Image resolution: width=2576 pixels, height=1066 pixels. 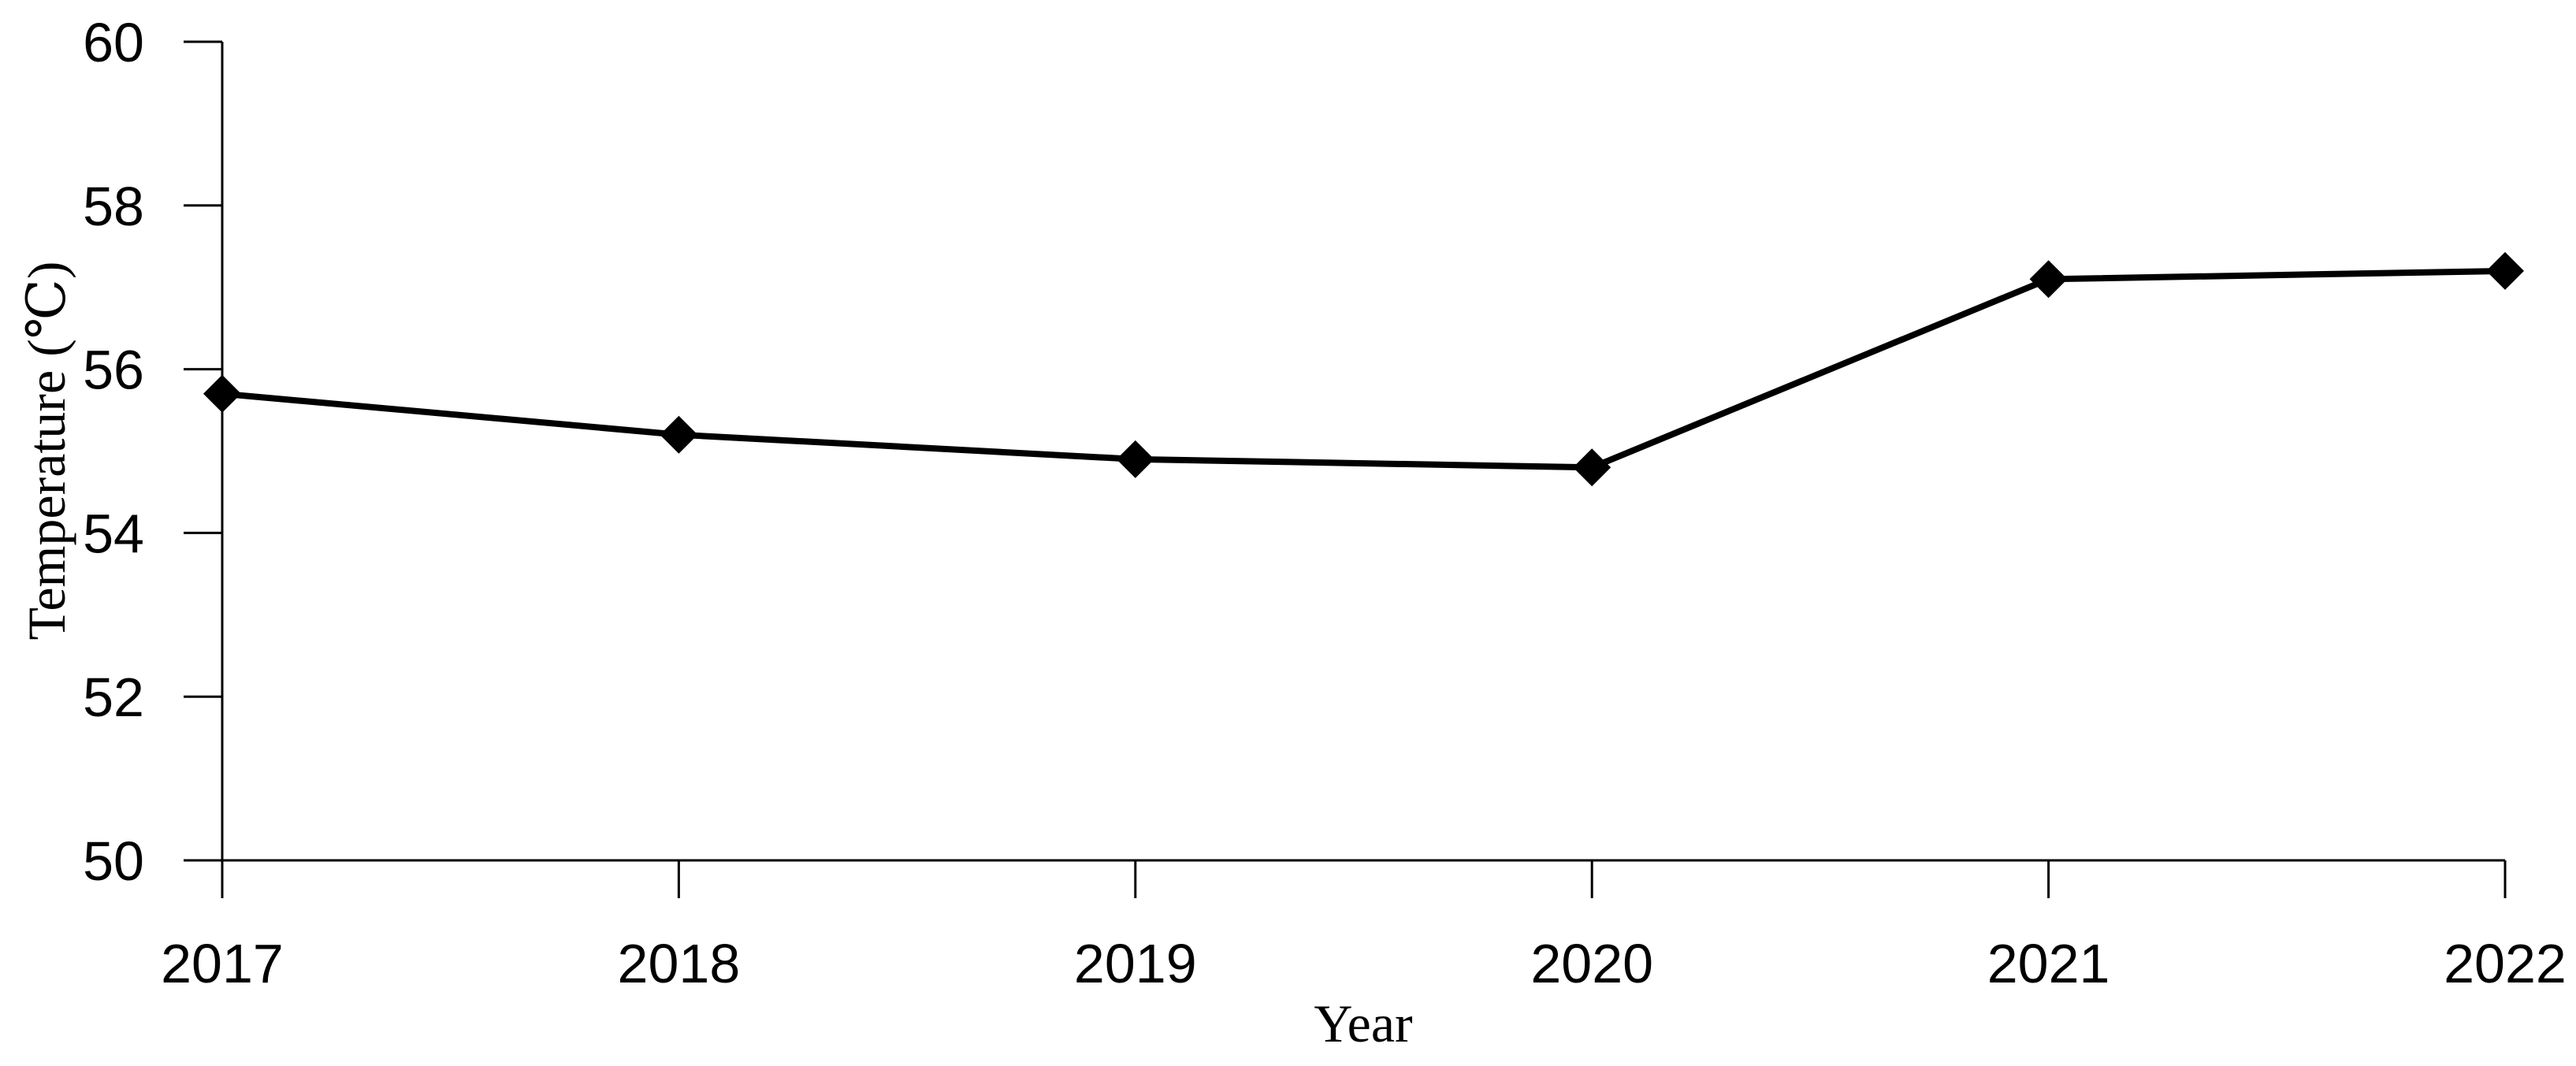 What do you see at coordinates (113, 533) in the screenshot?
I see `y-tick-label: 54` at bounding box center [113, 533].